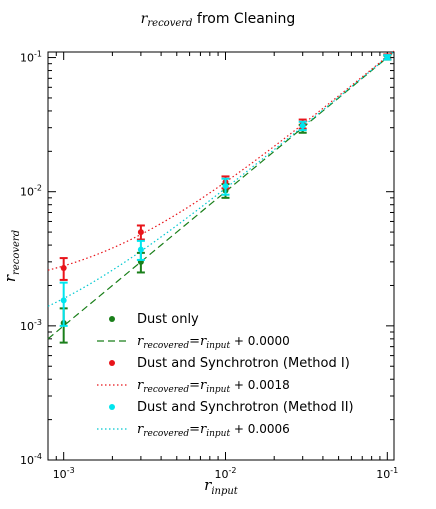  Describe the element at coordinates (31, 57) in the screenshot. I see `y-tick-label: 10⁻¹` at that location.